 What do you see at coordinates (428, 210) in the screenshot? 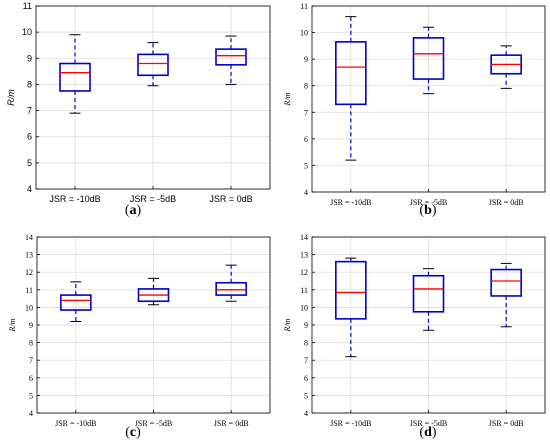
I see `panel-label-b: (b)` at bounding box center [428, 210].